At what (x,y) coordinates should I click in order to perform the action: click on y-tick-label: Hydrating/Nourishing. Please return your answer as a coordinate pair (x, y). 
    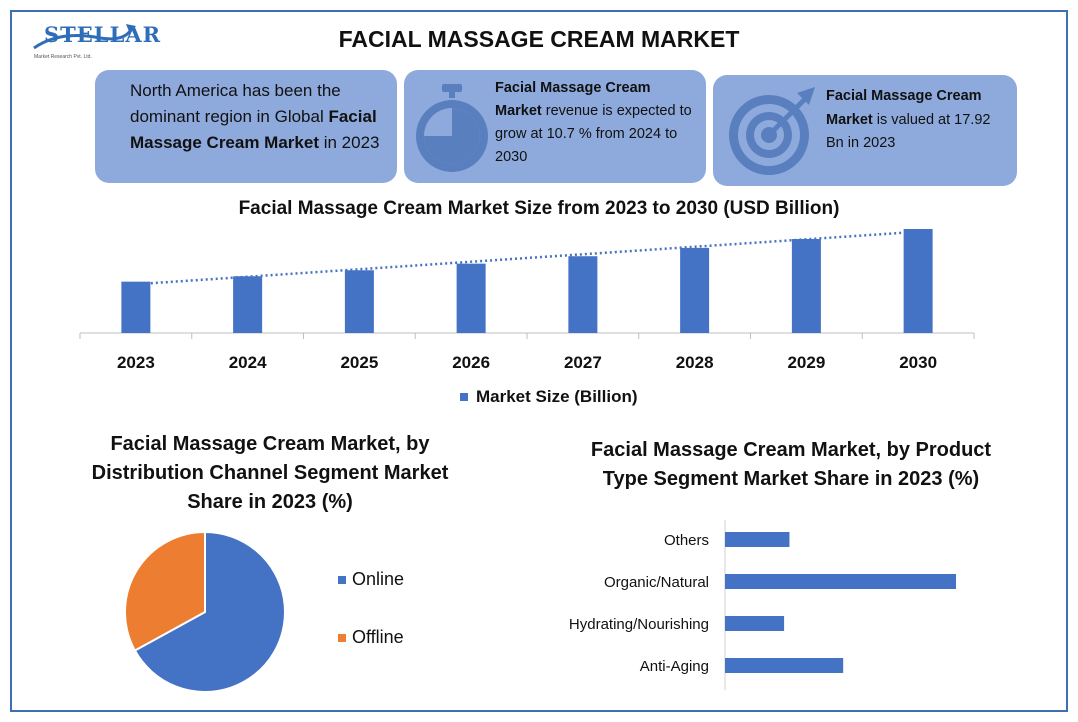
    Looking at the image, I should click on (639, 624).